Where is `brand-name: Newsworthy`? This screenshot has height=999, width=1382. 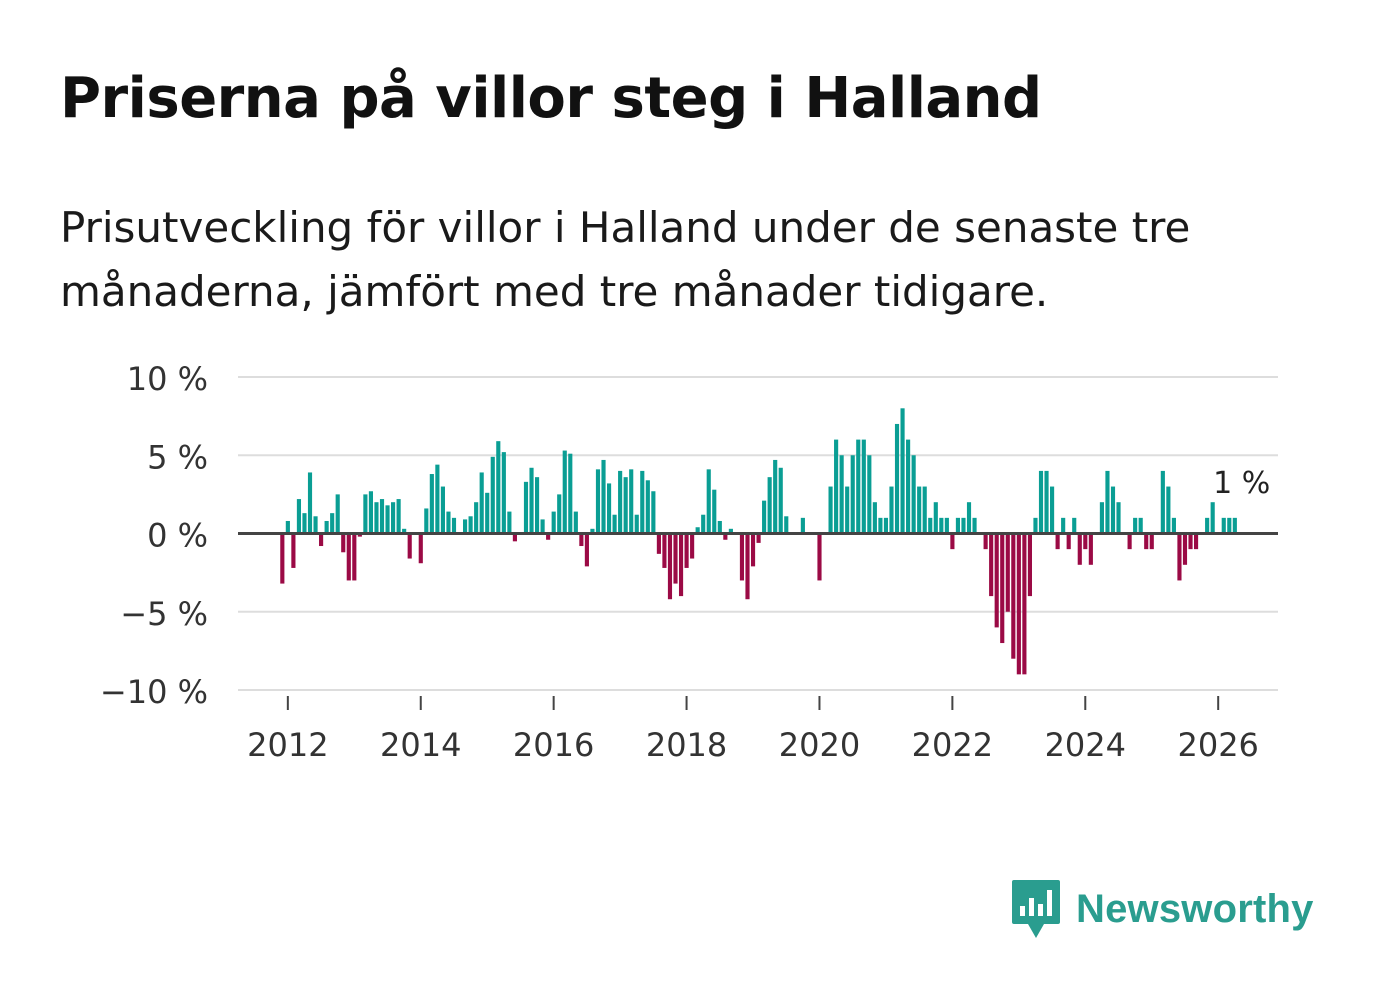
brand-name: Newsworthy is located at coordinates (1195, 908).